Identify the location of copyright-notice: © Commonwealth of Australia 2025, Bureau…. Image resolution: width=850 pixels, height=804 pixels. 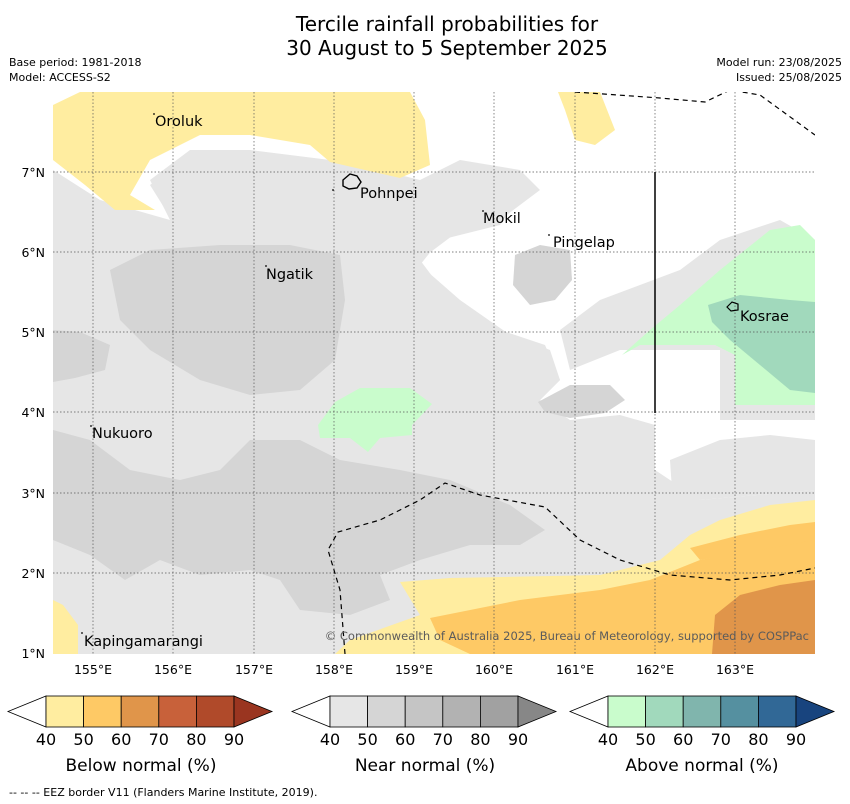
(567, 636).